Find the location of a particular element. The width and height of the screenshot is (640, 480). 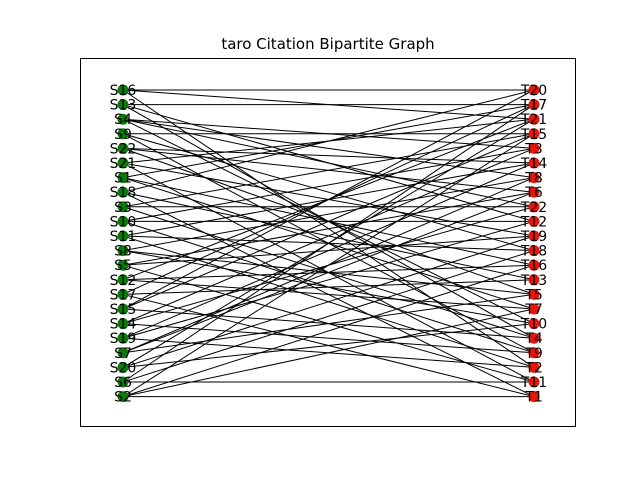

node-label-S1: S1 is located at coordinates (123, 179).